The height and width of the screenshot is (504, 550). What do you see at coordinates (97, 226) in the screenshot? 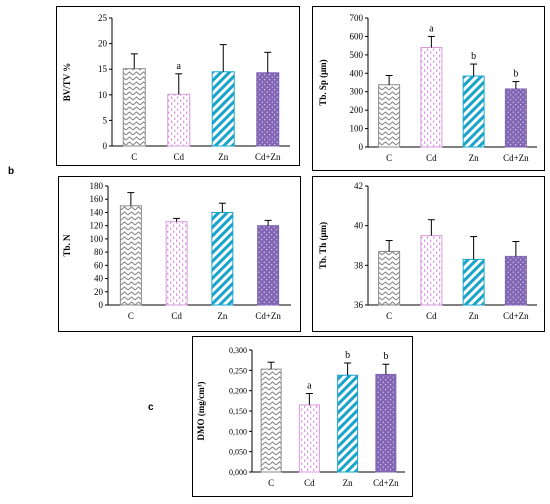
I see `y-tick-label: 120` at bounding box center [97, 226].